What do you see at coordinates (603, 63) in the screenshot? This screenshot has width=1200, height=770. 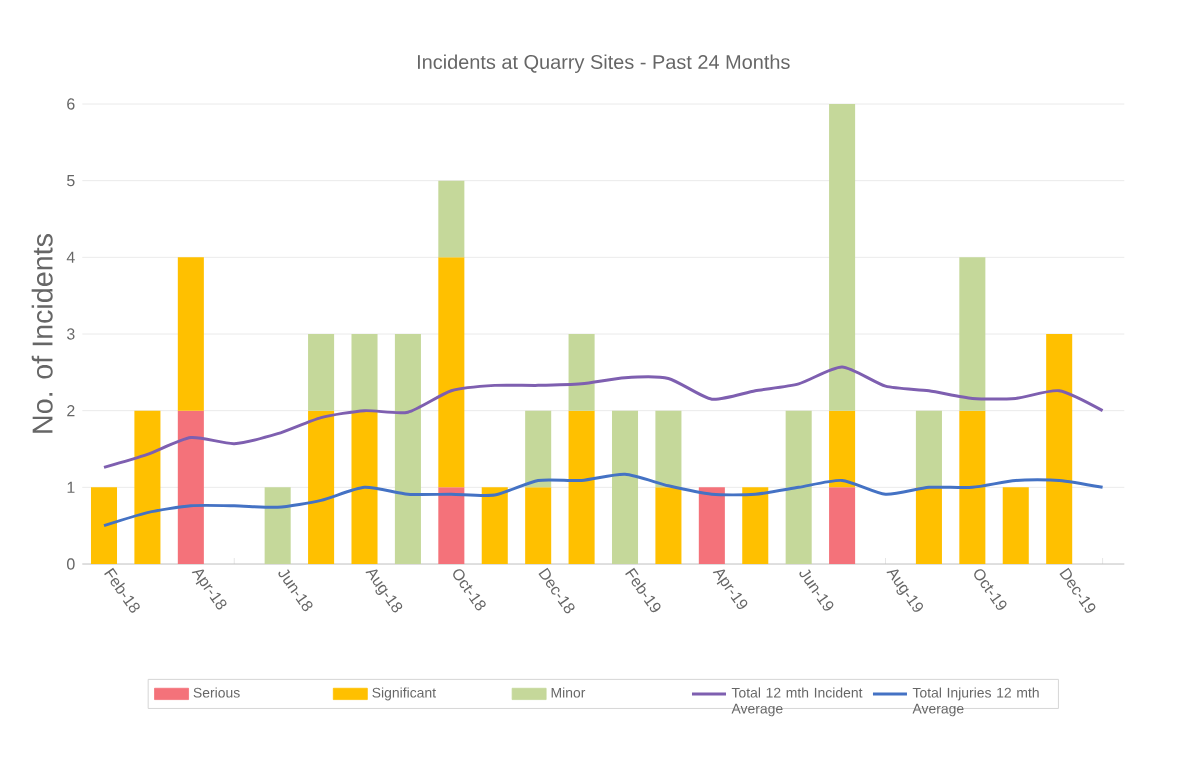 I see `chart-title: Incidents at Quarry Sites - Past 24 Months` at bounding box center [603, 63].